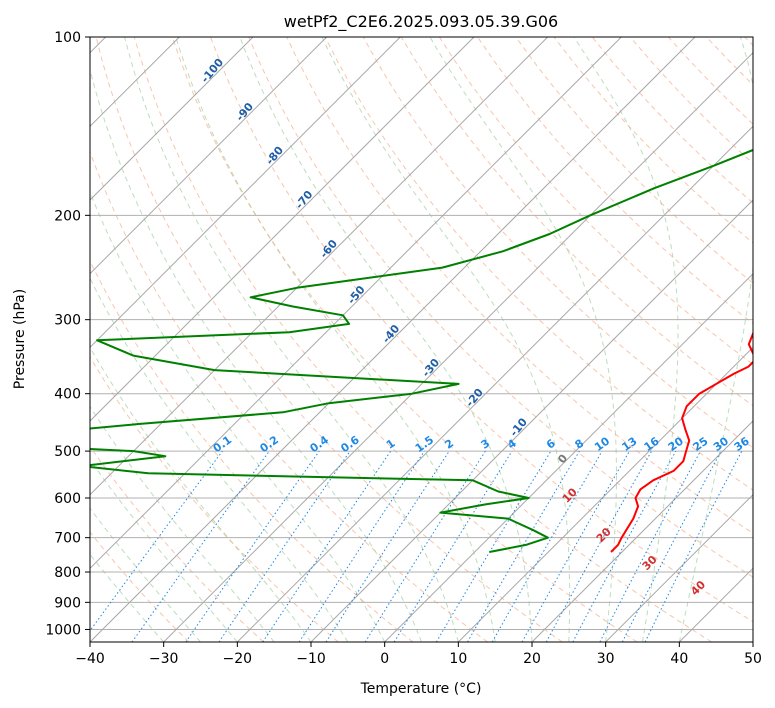  I want to click on y-tick-label: 900, so click(67, 603).